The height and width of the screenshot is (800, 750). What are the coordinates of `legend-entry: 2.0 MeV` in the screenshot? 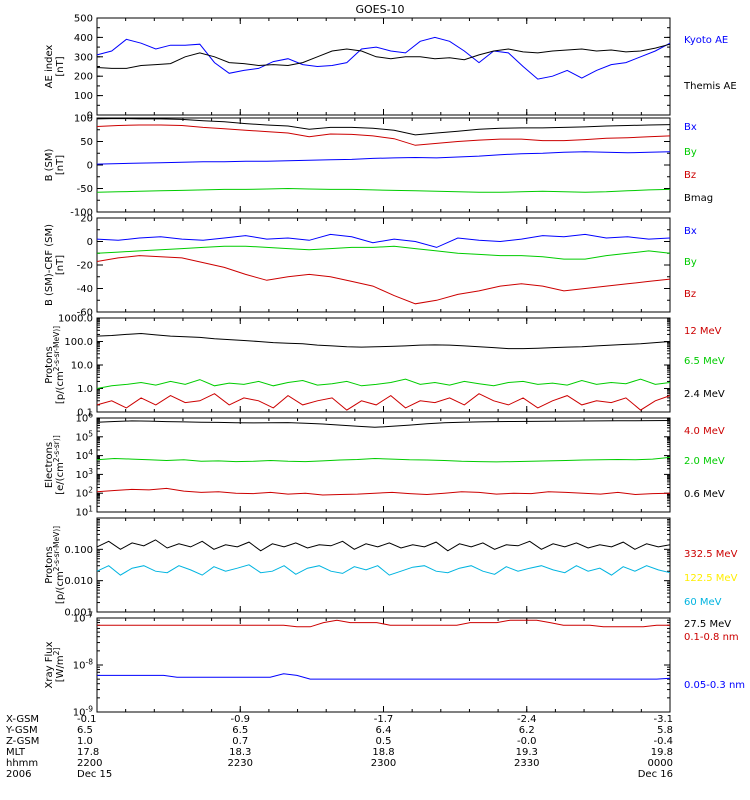 It's located at (704, 461).